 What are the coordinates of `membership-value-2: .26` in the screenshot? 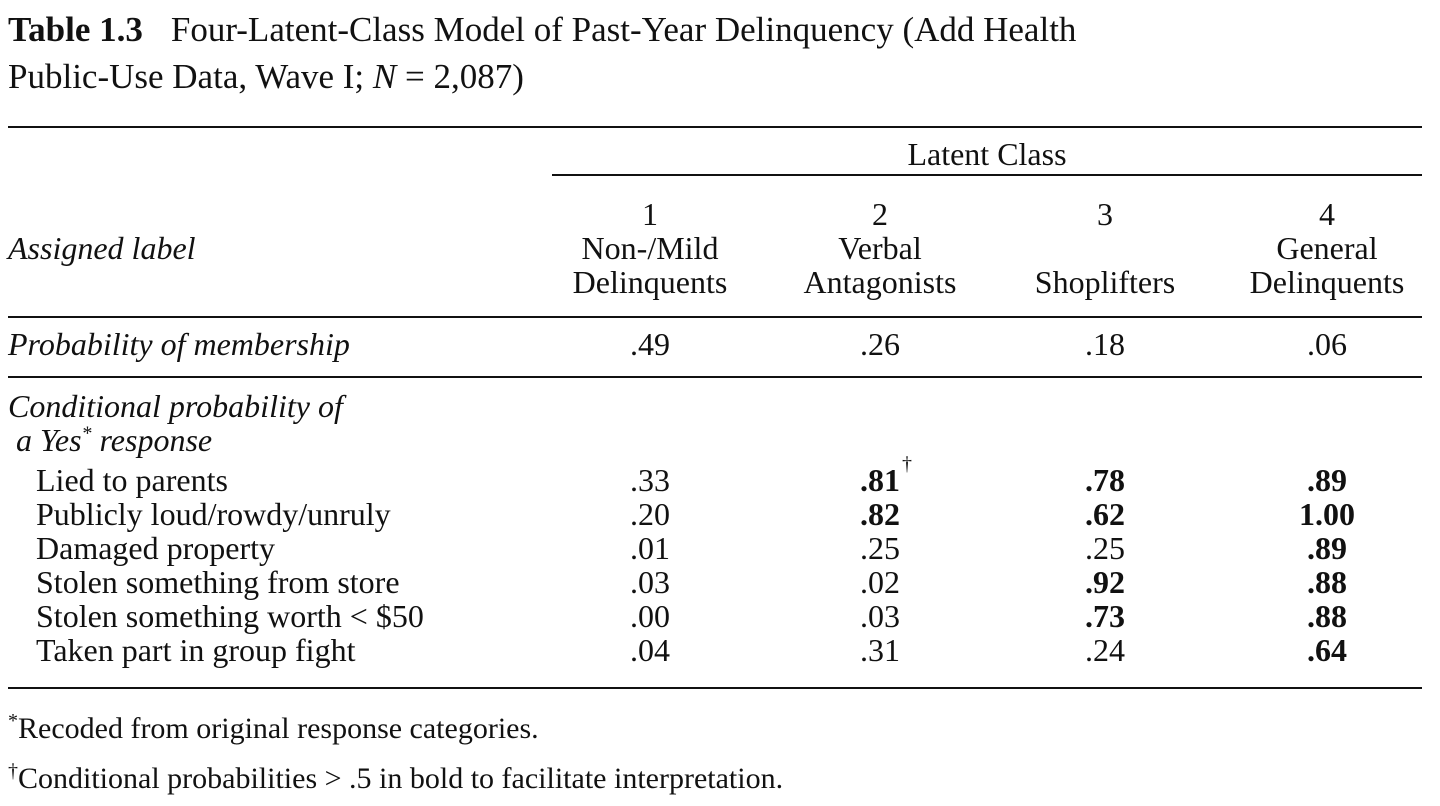 It's located at (880, 344).